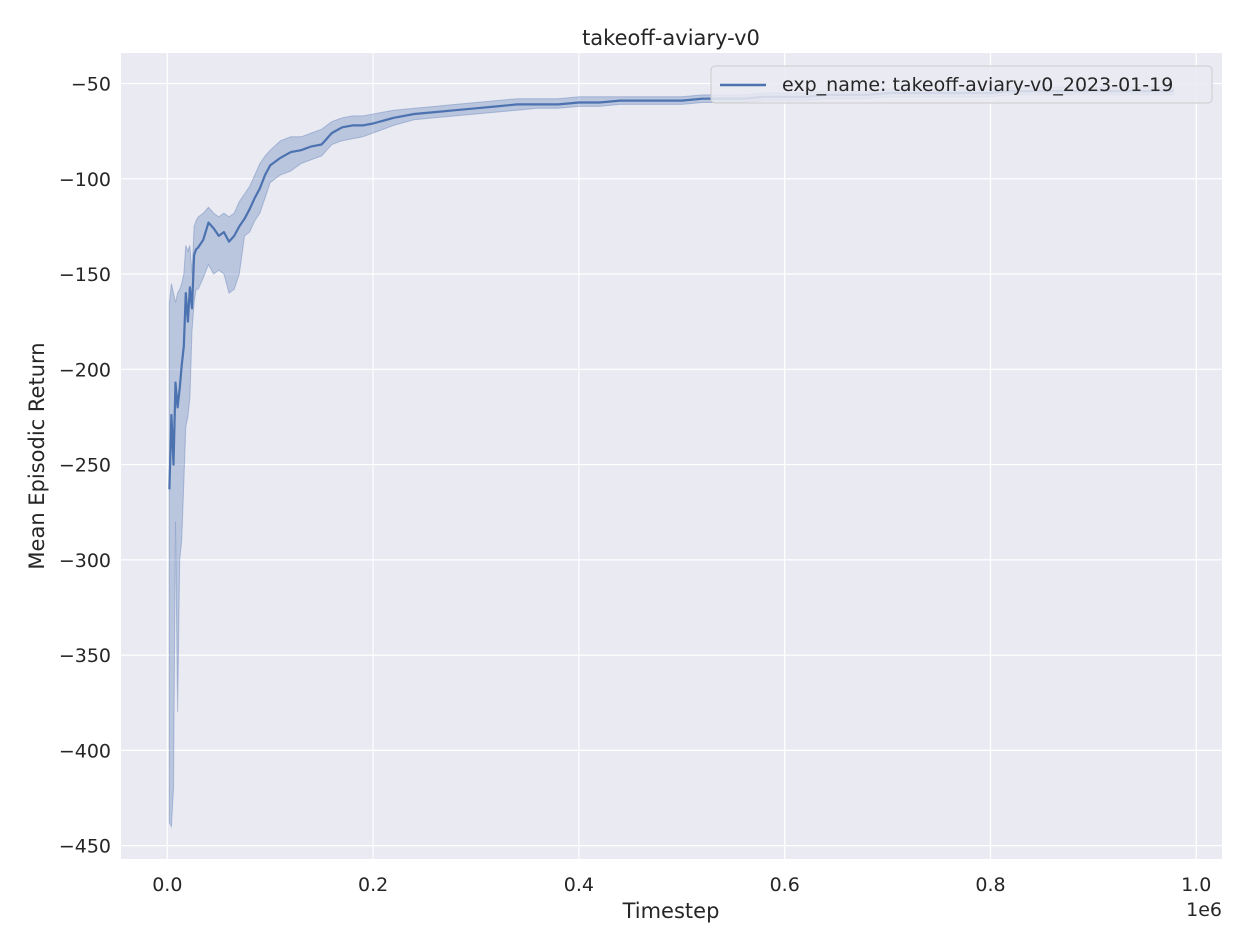 This screenshot has width=1250, height=950. Describe the element at coordinates (977, 85) in the screenshot. I see `legend-entry-label: exp_name: takeoff-aviary-v0_2023-01-19` at that location.